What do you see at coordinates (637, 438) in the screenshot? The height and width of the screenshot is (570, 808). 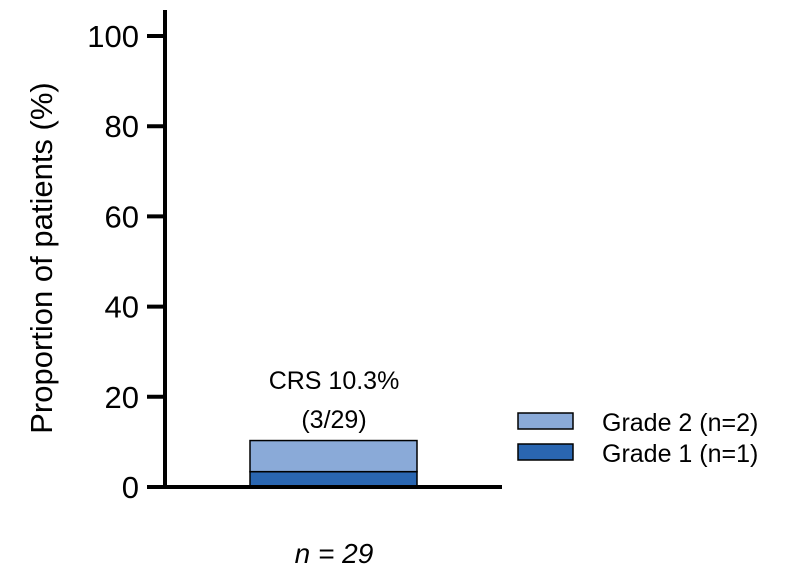 I see `legend: Grade 2 (n=2) Grade 1 (n=1)` at bounding box center [637, 438].